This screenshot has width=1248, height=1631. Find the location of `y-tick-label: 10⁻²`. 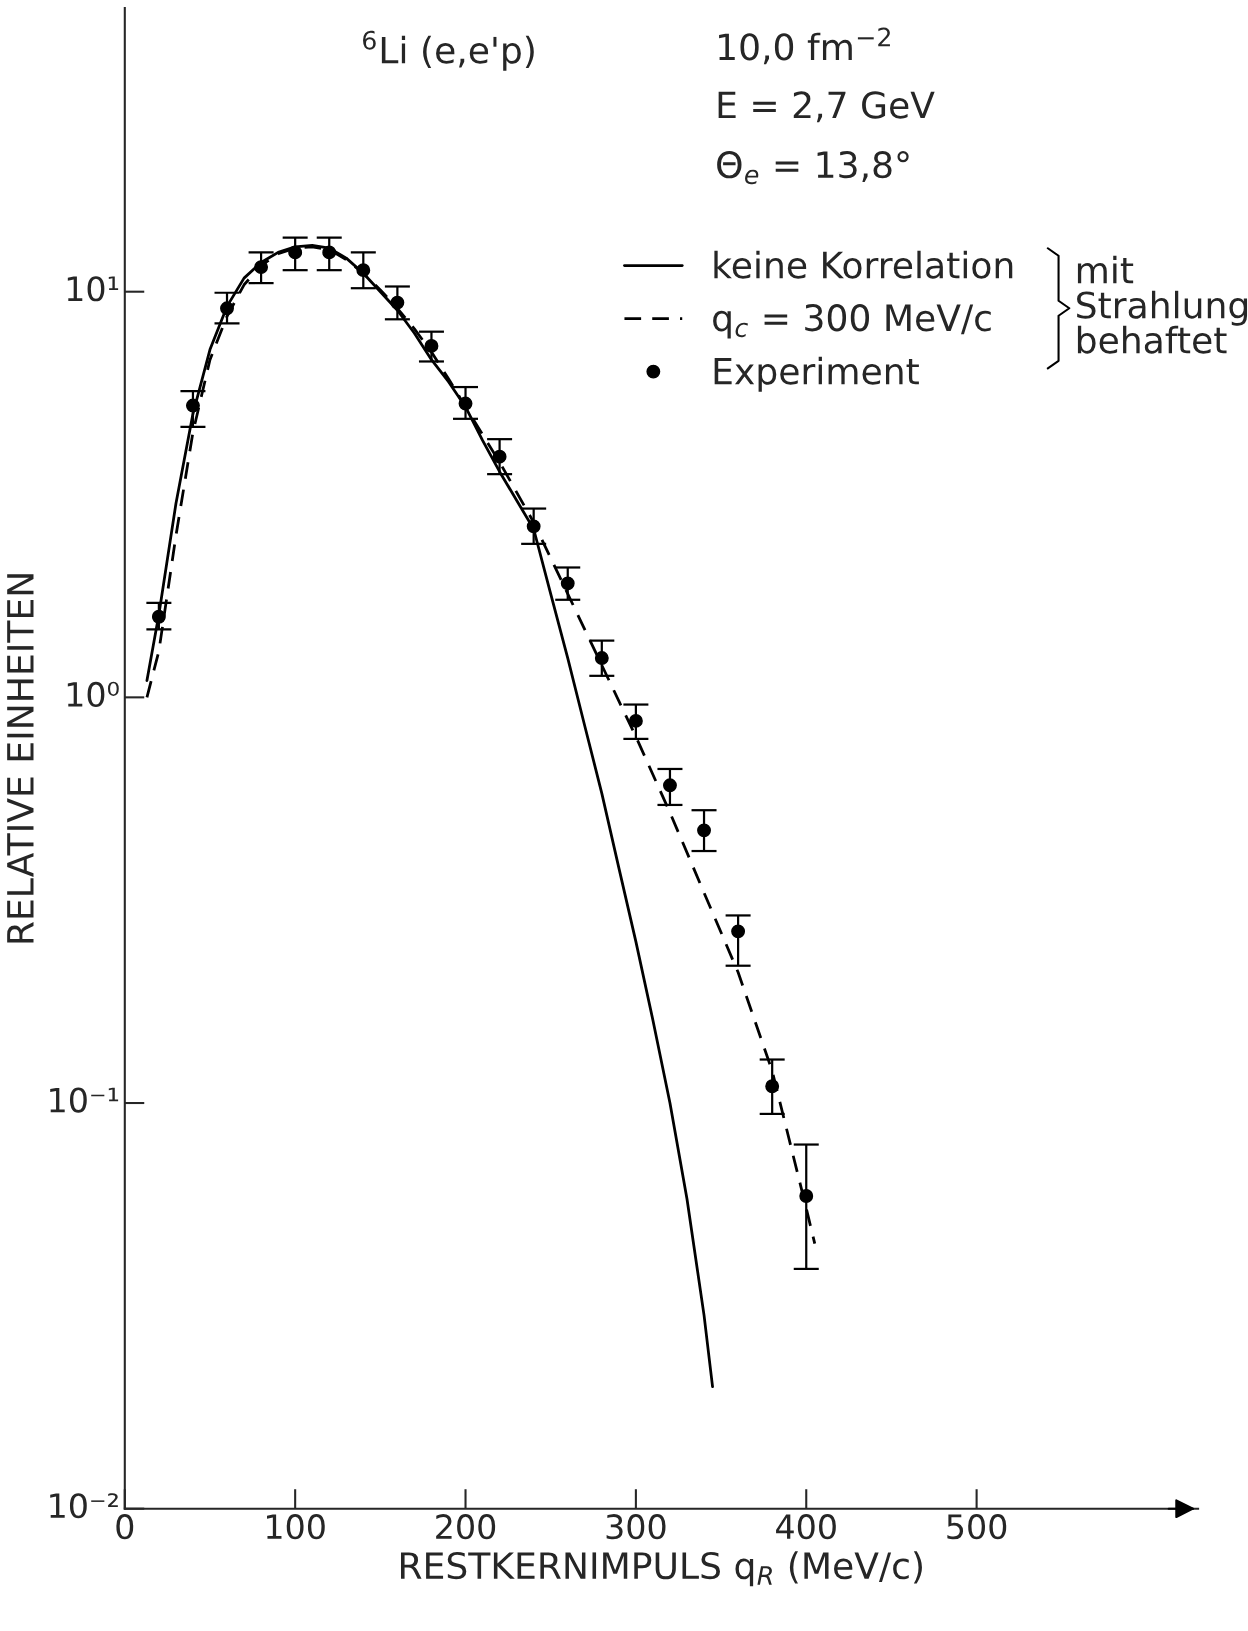

y-tick-label: 10⁻² is located at coordinates (84, 1506).